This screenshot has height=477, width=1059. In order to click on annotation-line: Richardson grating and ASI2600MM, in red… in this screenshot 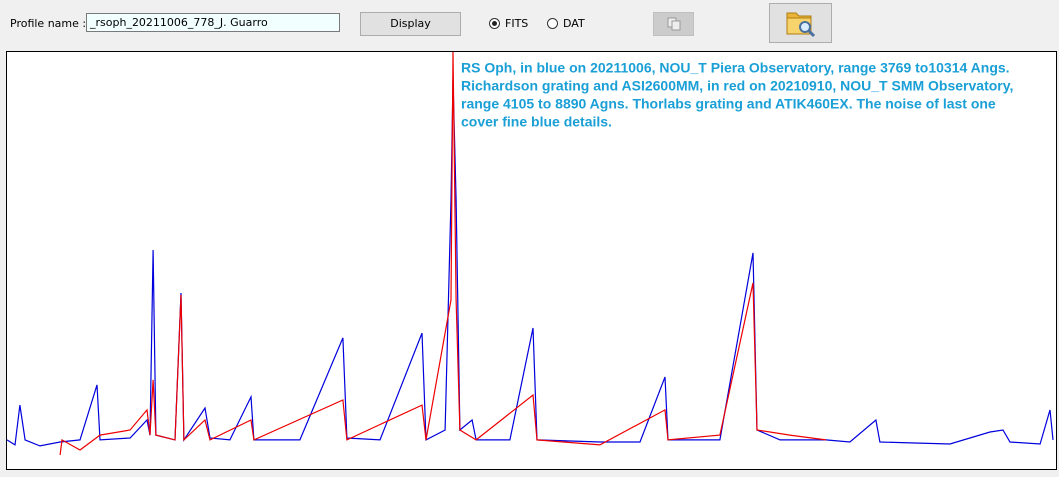, I will do `click(737, 86)`.